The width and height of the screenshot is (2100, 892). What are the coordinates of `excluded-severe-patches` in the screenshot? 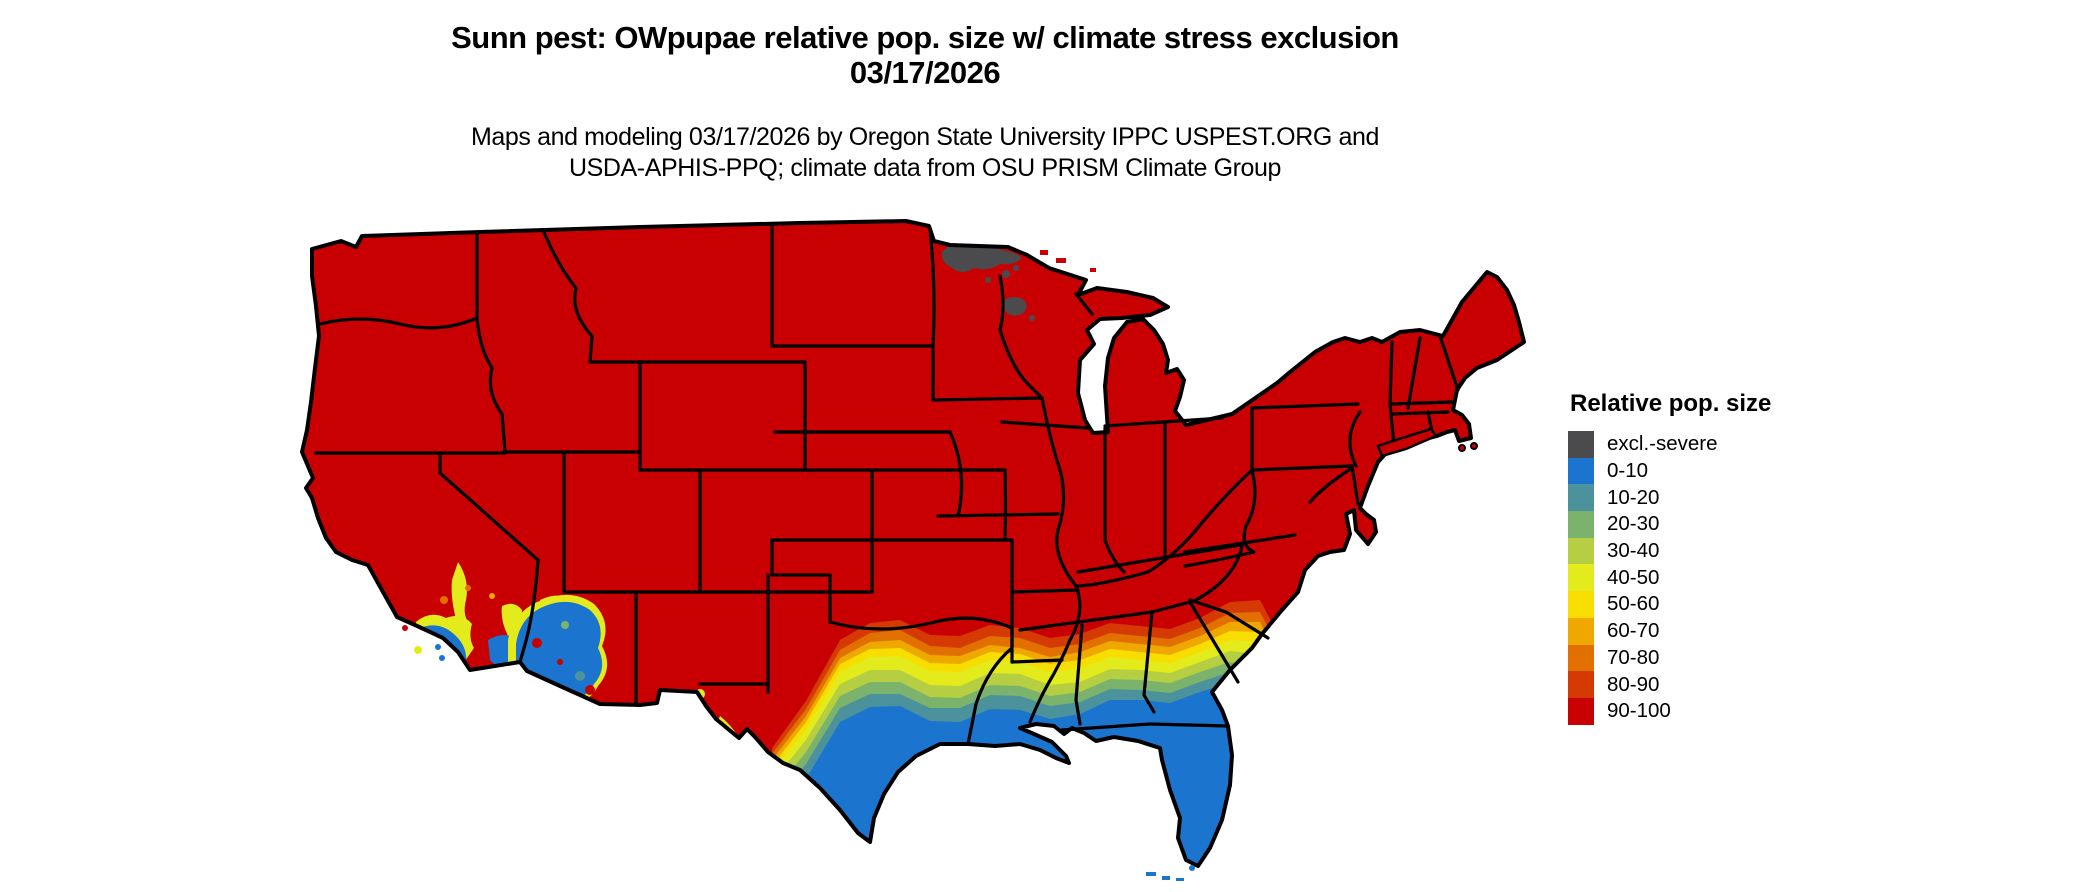 It's located at (988, 282).